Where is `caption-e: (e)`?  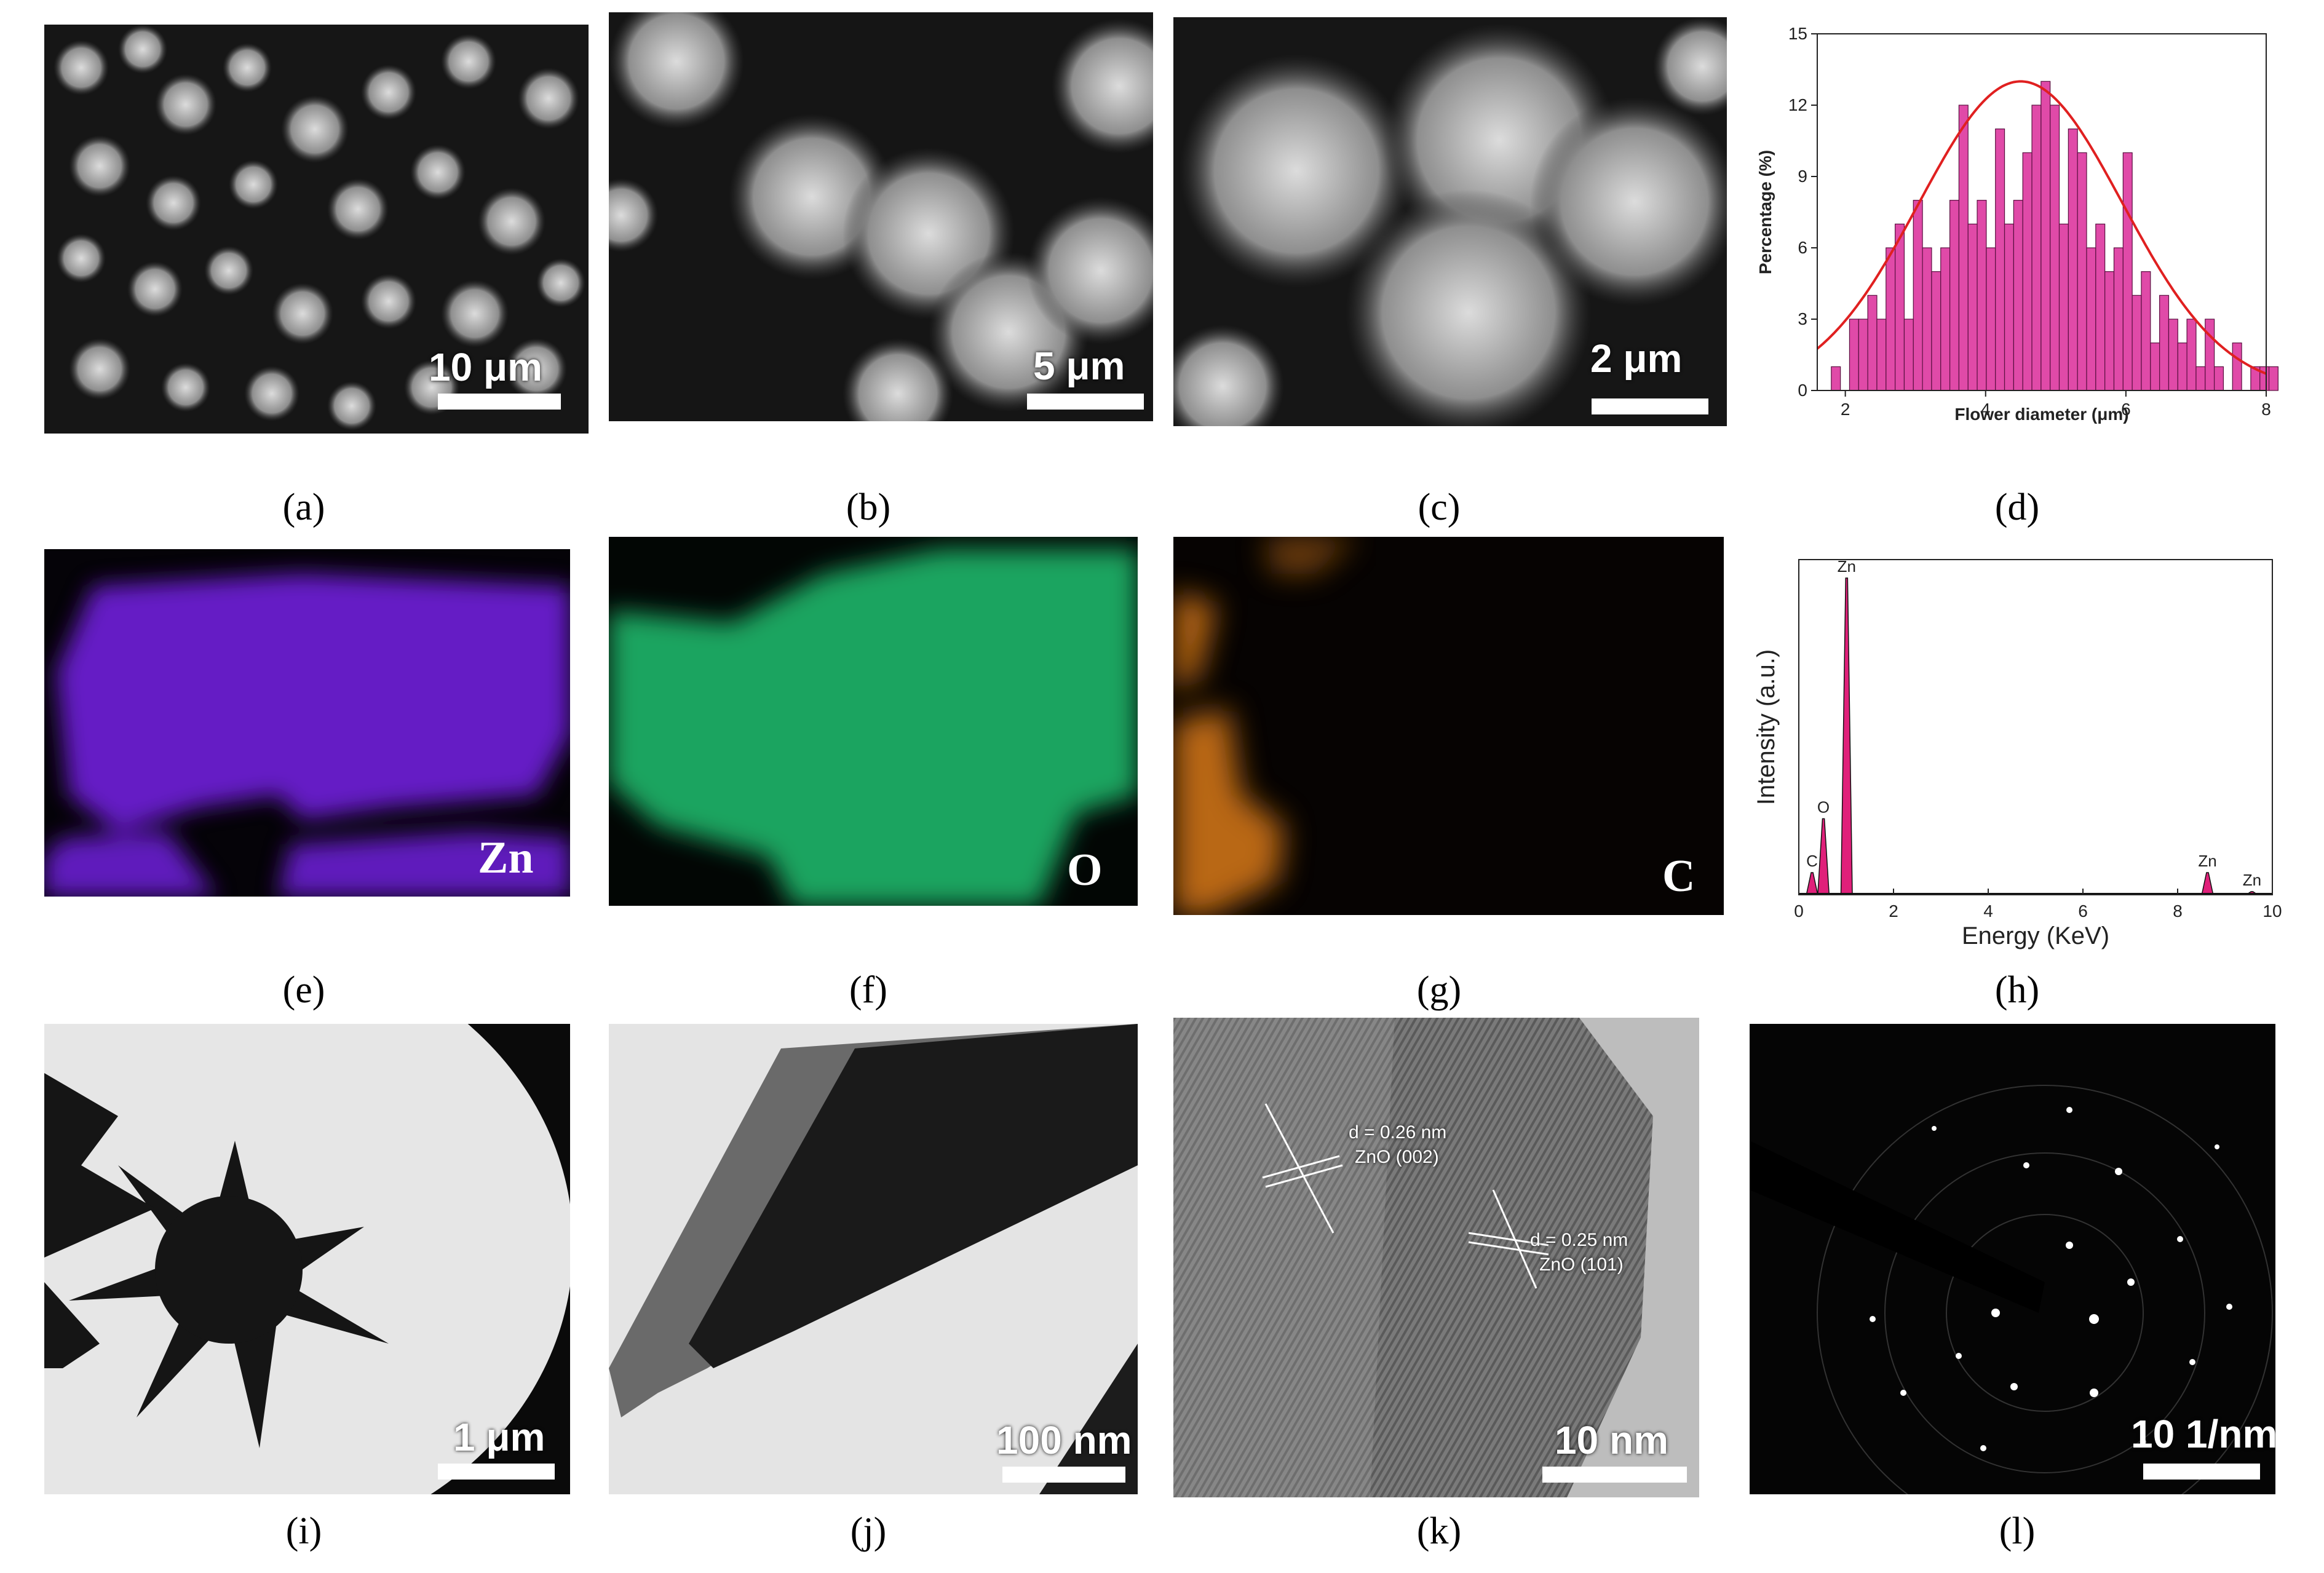
caption-e: (e) is located at coordinates (304, 990).